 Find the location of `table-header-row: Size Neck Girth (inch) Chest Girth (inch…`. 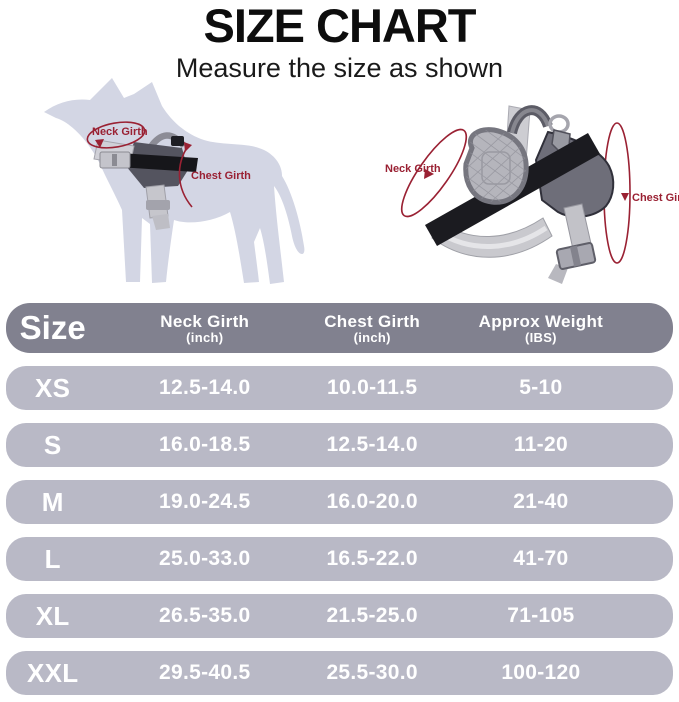

table-header-row: Size Neck Girth (inch) Chest Girth (inch… is located at coordinates (339, 328).